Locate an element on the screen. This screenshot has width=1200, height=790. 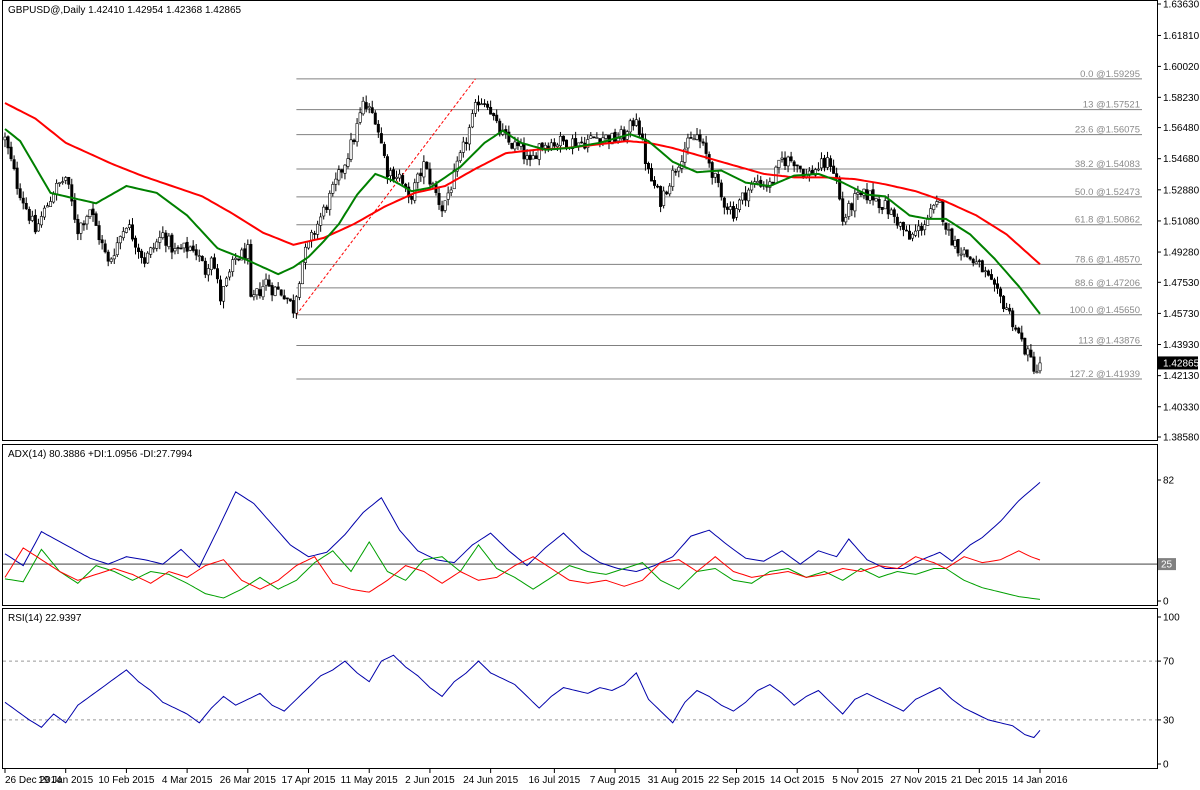
date-tick-label: 4 Mar 2015 is located at coordinates (187, 780).